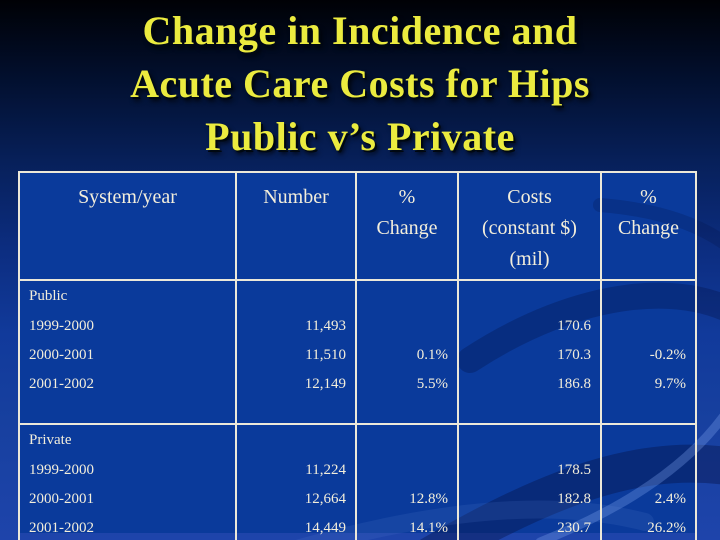 This screenshot has width=720, height=540. I want to click on section-label: Public, so click(127, 296).